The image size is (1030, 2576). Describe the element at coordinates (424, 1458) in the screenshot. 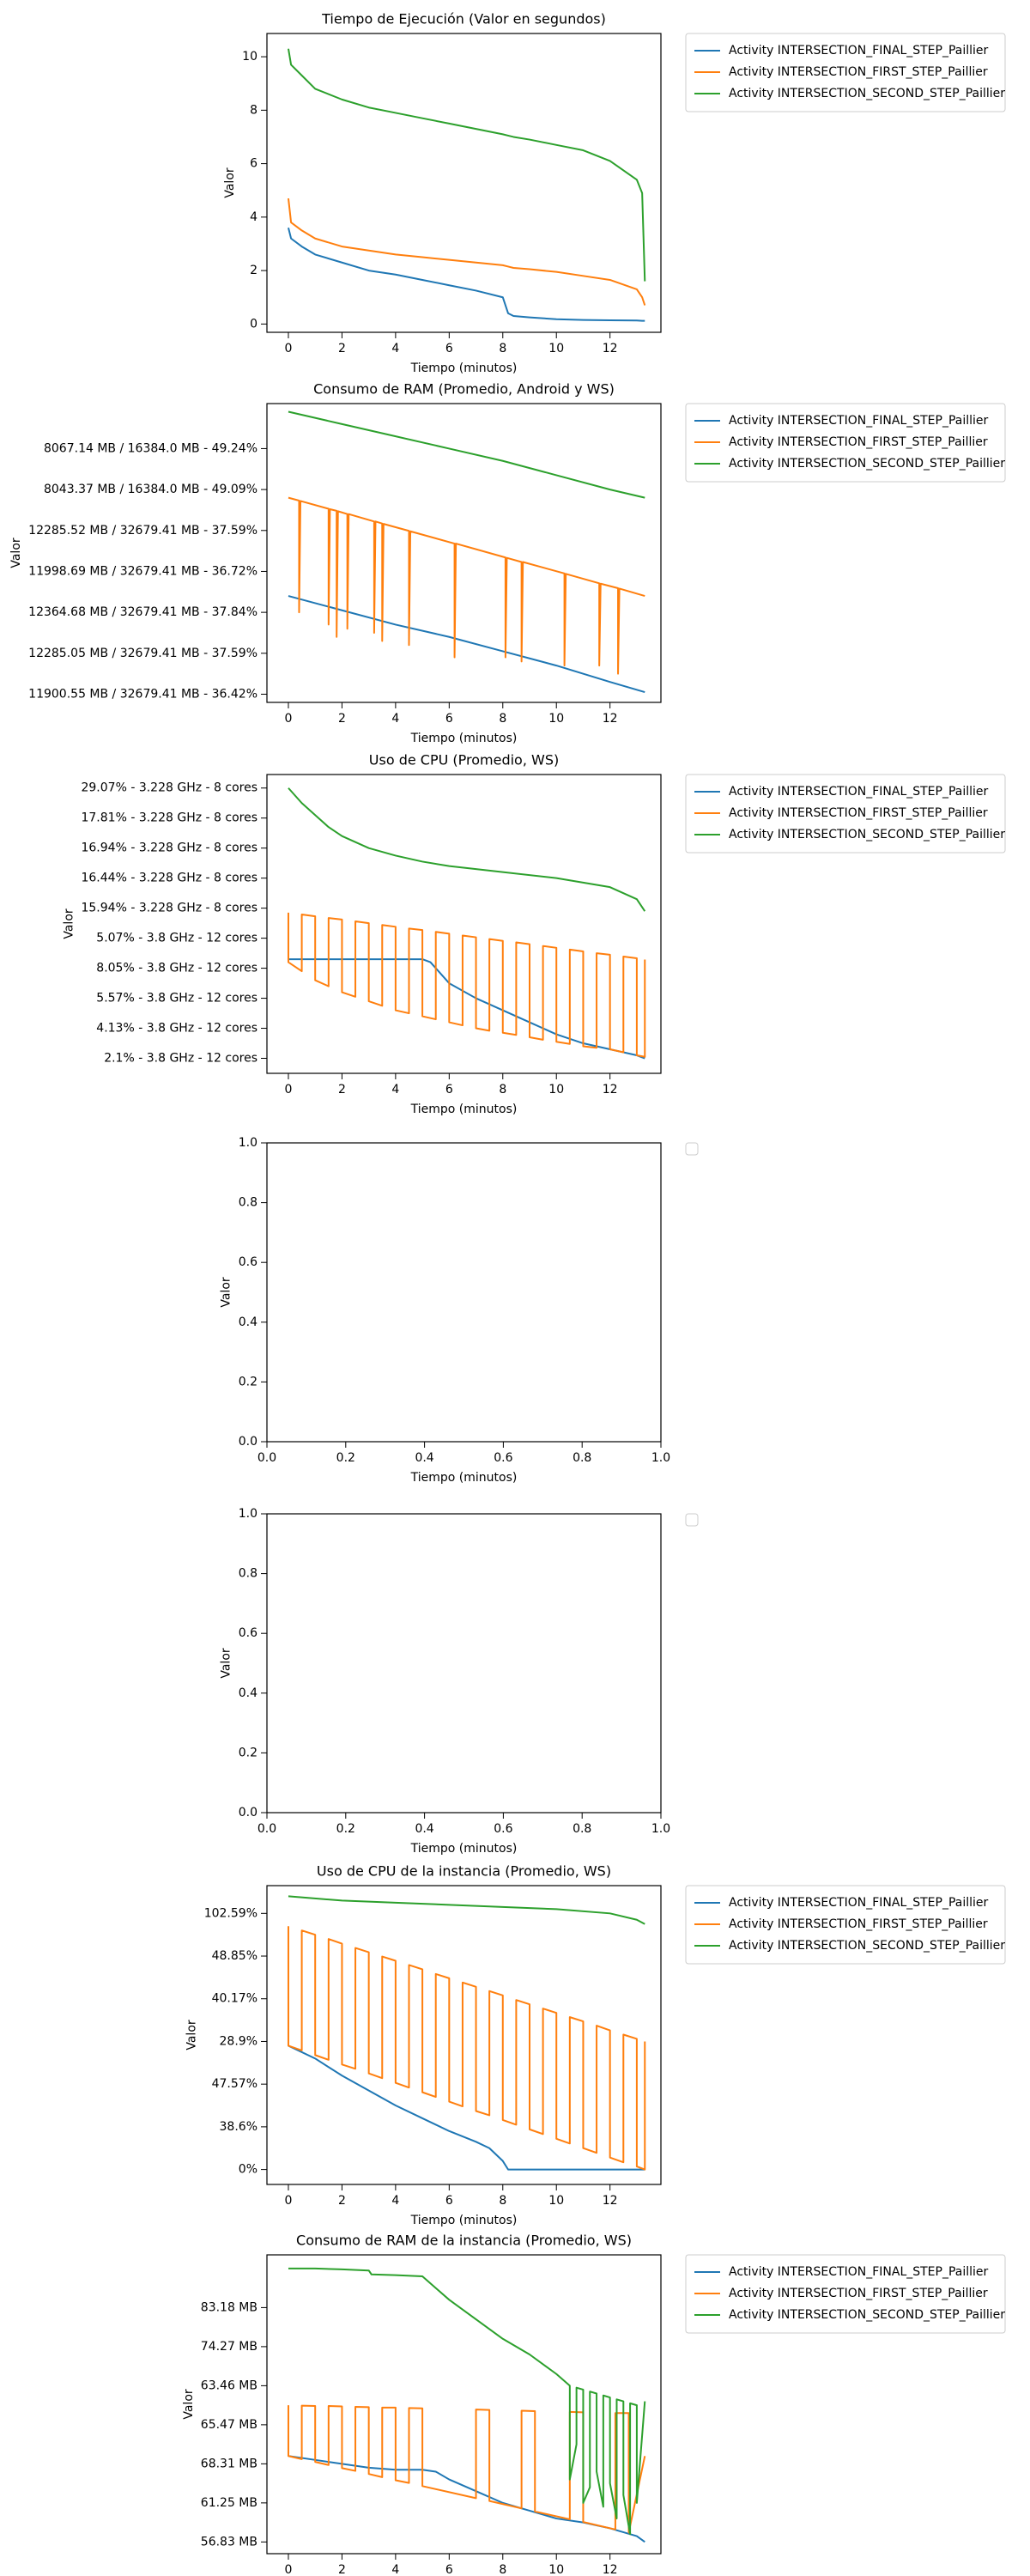

I see `x-tick-label: 0.4` at that location.